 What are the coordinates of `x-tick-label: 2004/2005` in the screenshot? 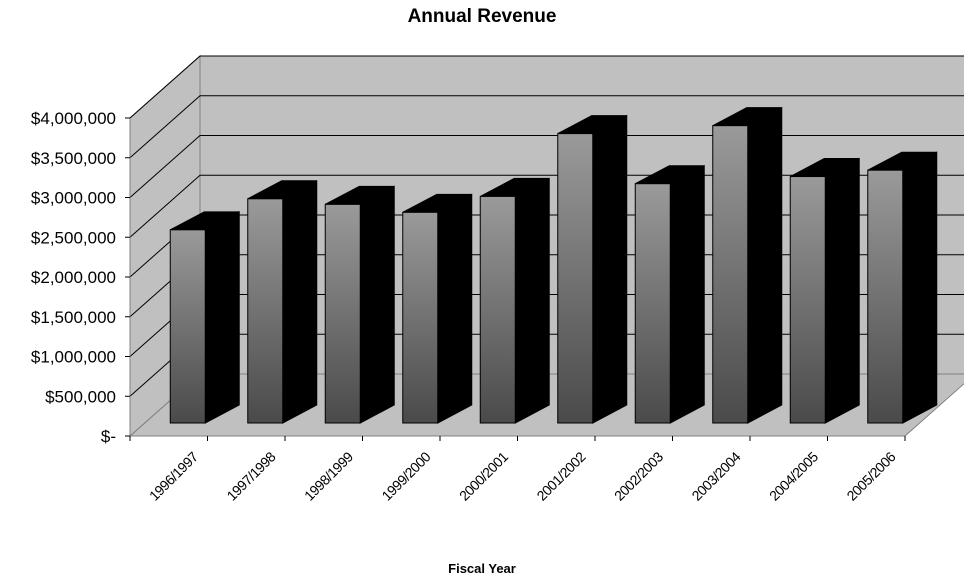 It's located at (793, 475).